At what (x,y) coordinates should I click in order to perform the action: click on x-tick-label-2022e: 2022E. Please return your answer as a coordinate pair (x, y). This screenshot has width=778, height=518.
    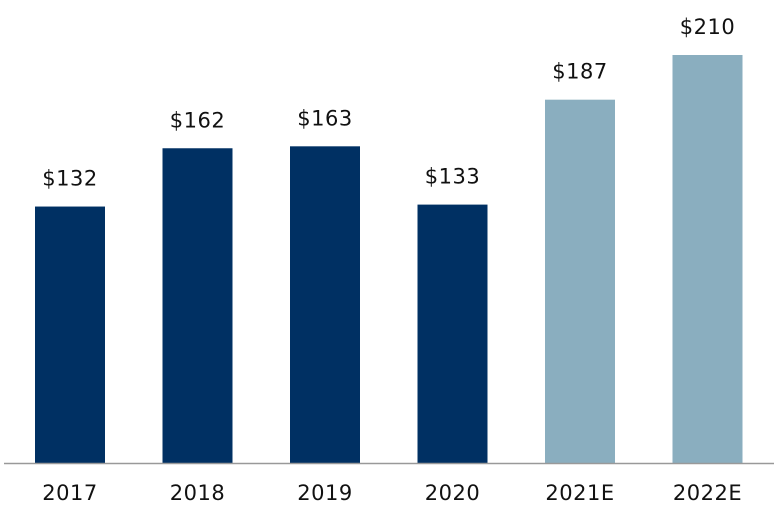
    Looking at the image, I should click on (707, 493).